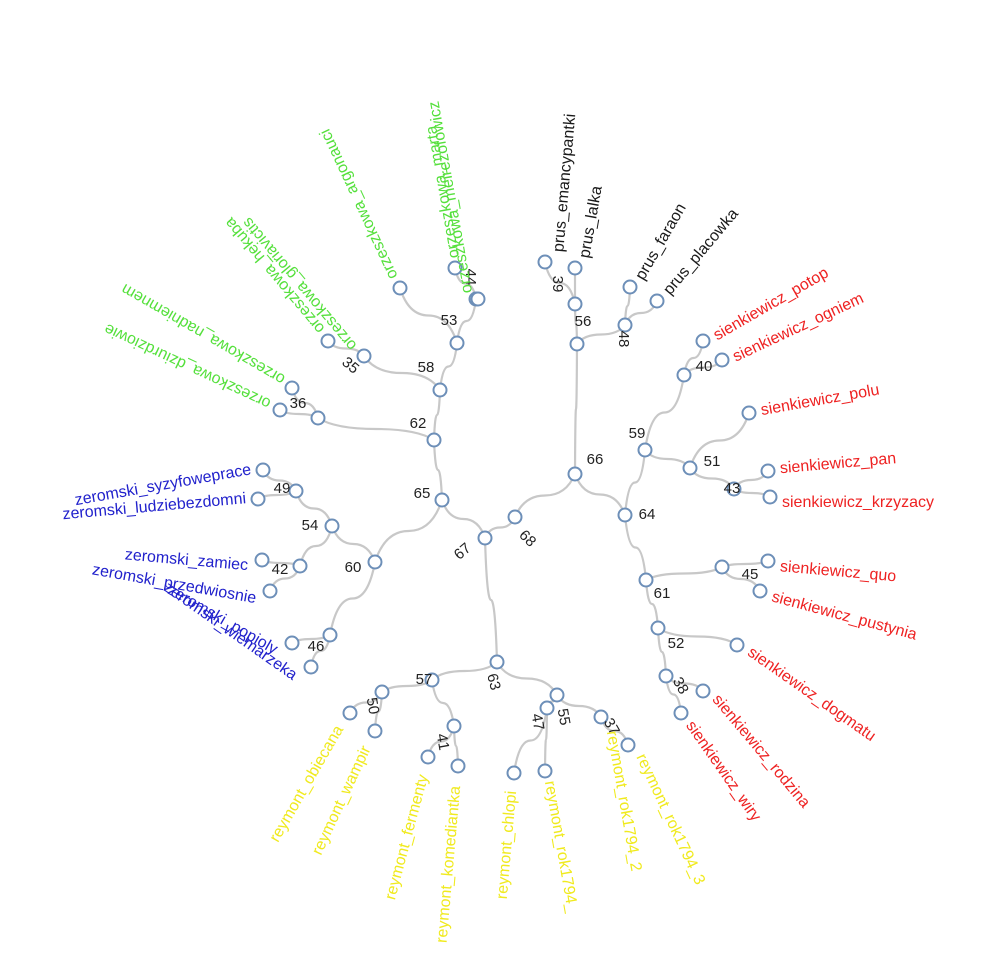  I want to click on leaf-label-sienkiewicz: sienkiewicz_ogniem, so click(798, 328).